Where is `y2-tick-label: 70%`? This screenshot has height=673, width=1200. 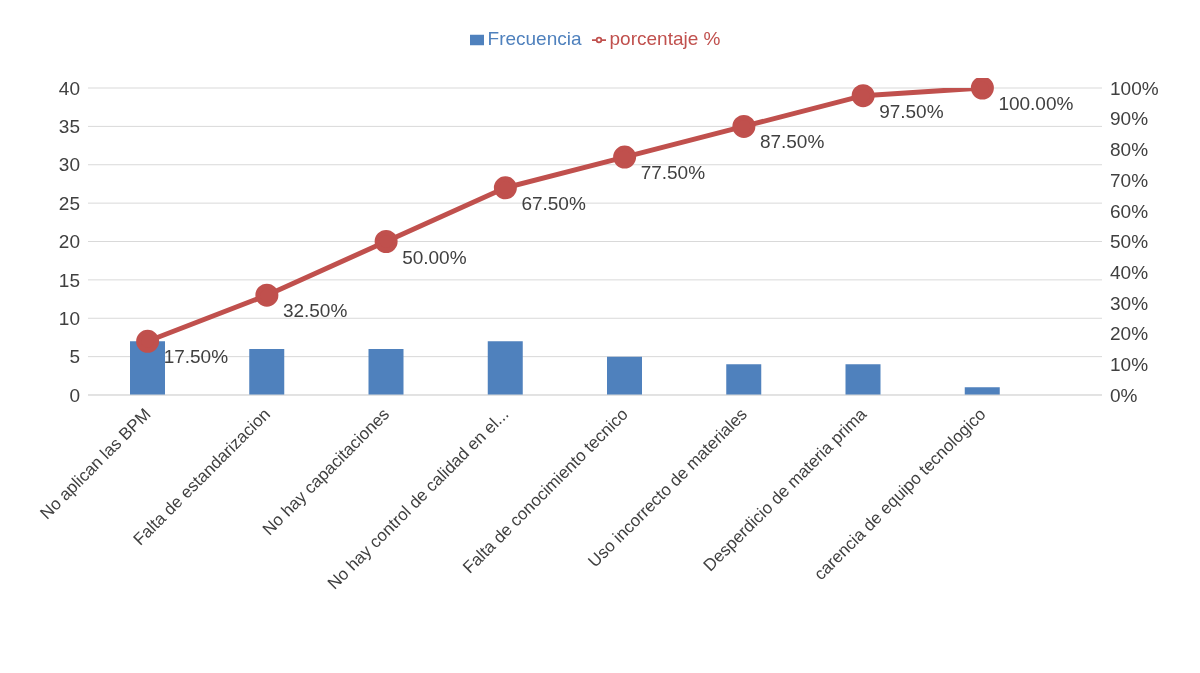 y2-tick-label: 70% is located at coordinates (1129, 180).